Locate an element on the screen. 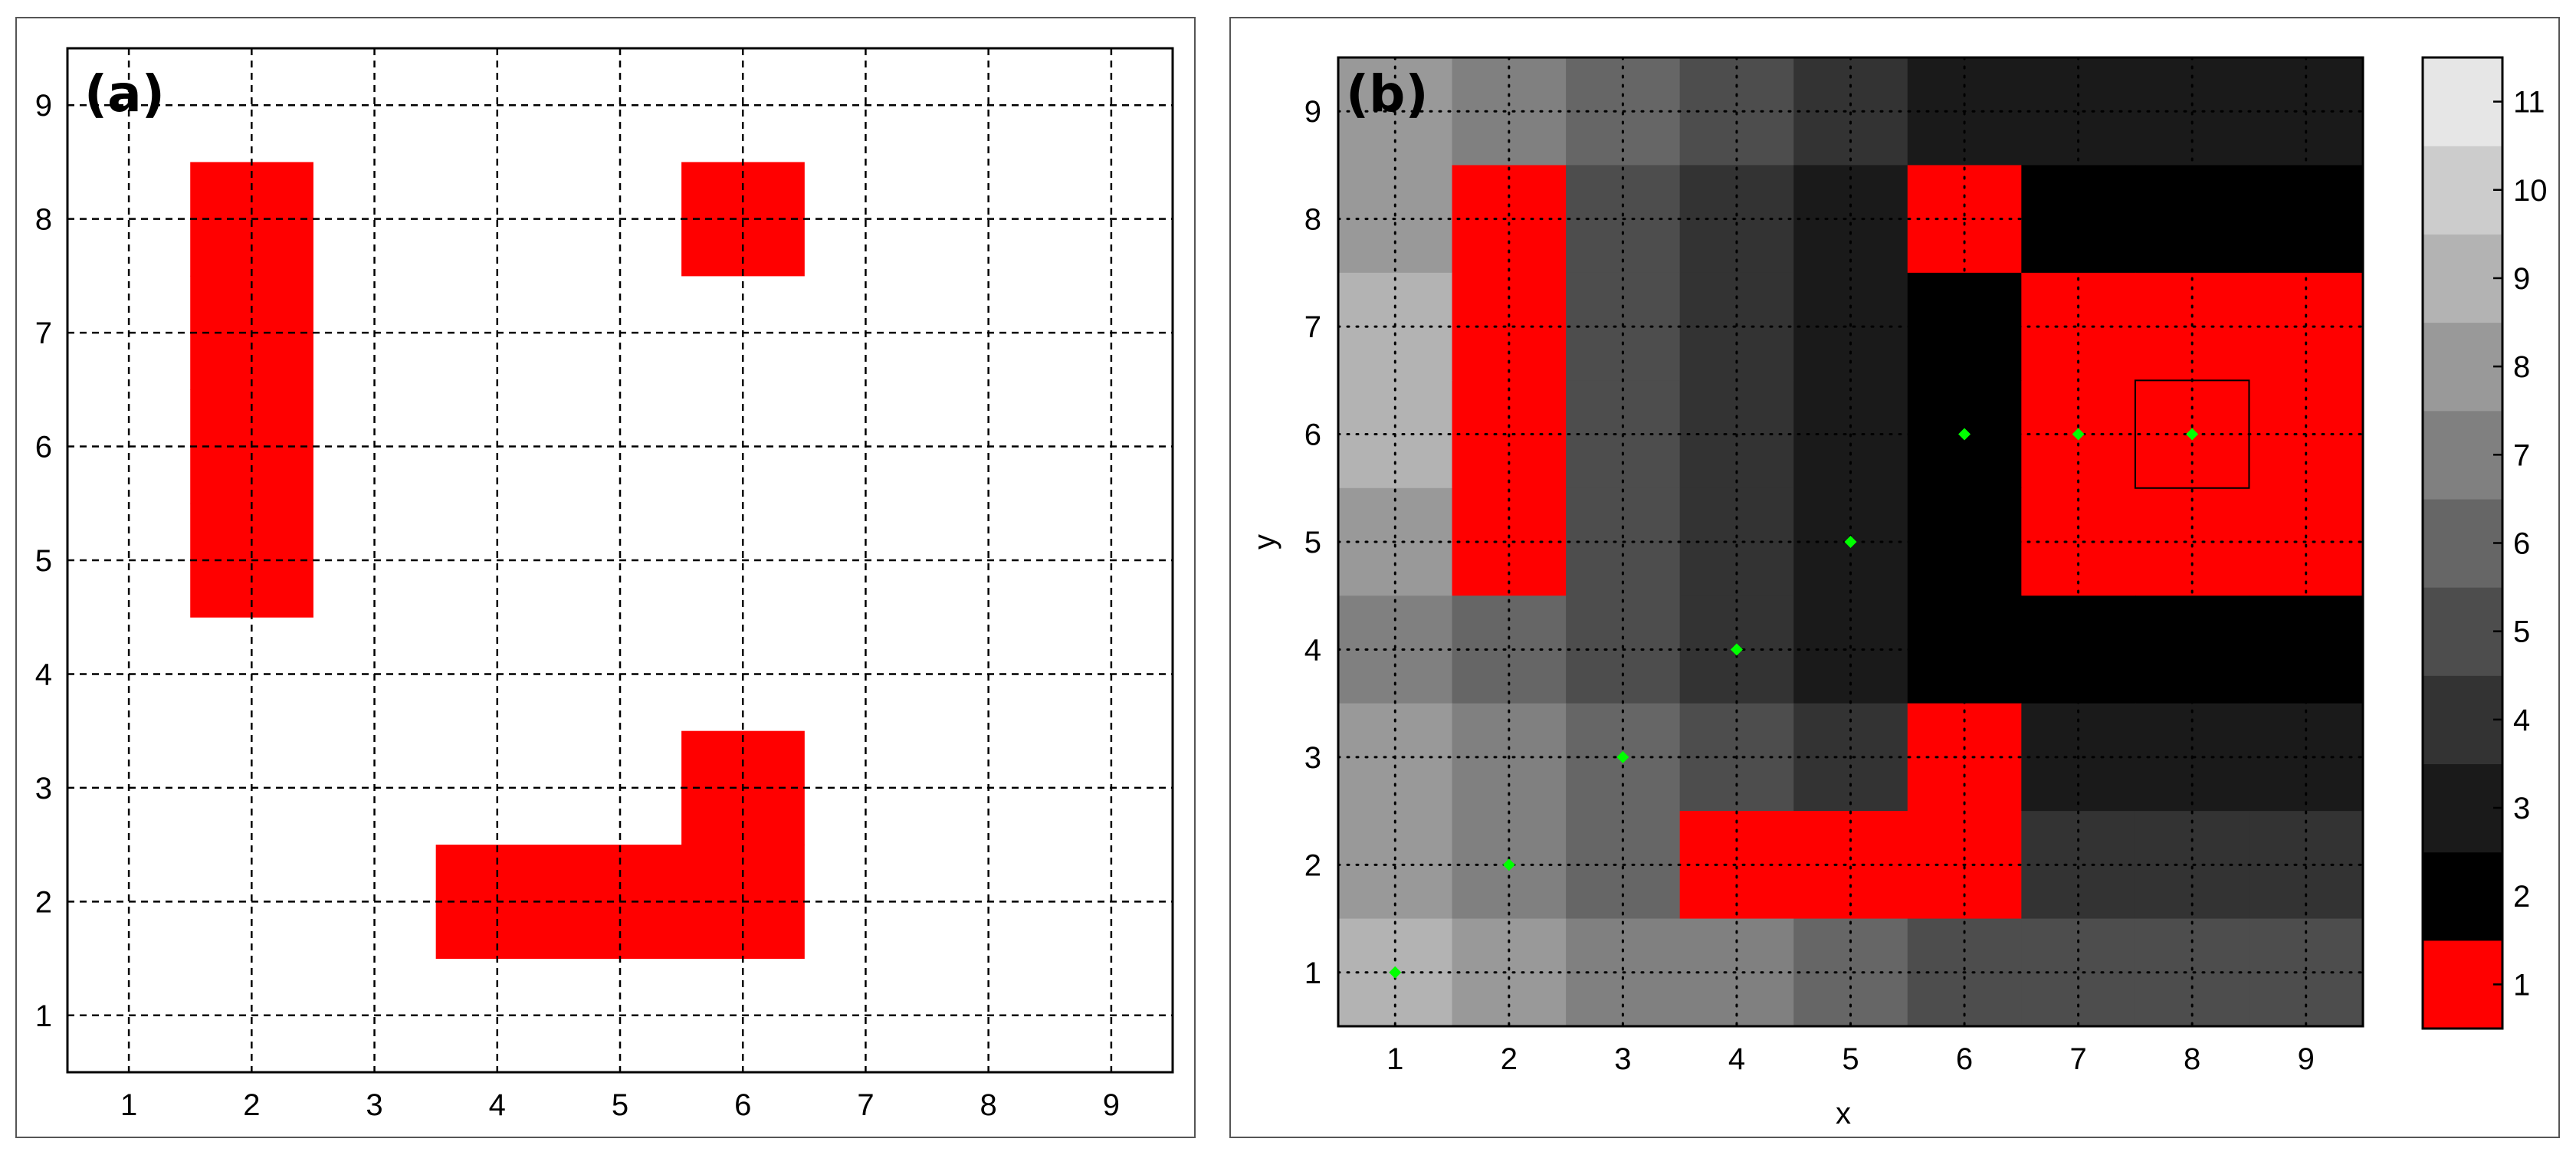  panel-a-x-tick-label: 9 is located at coordinates (1111, 1105).